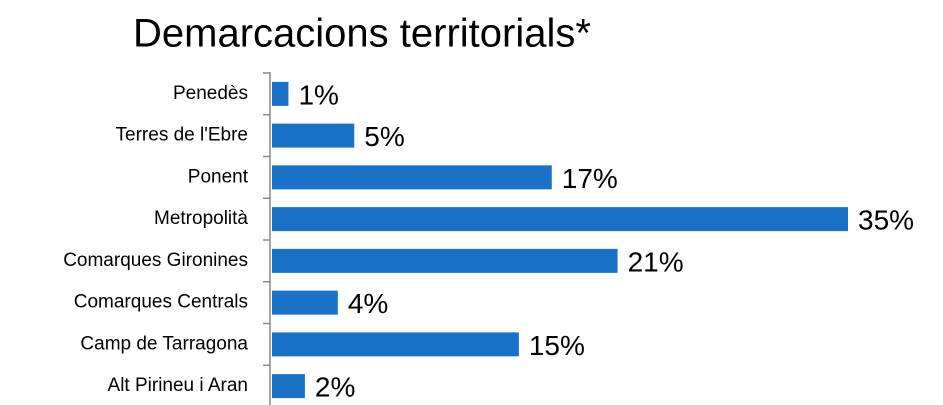 The height and width of the screenshot is (405, 943). What do you see at coordinates (178, 385) in the screenshot?
I see `y-tick-label: Alt Pirineu i Aran` at bounding box center [178, 385].